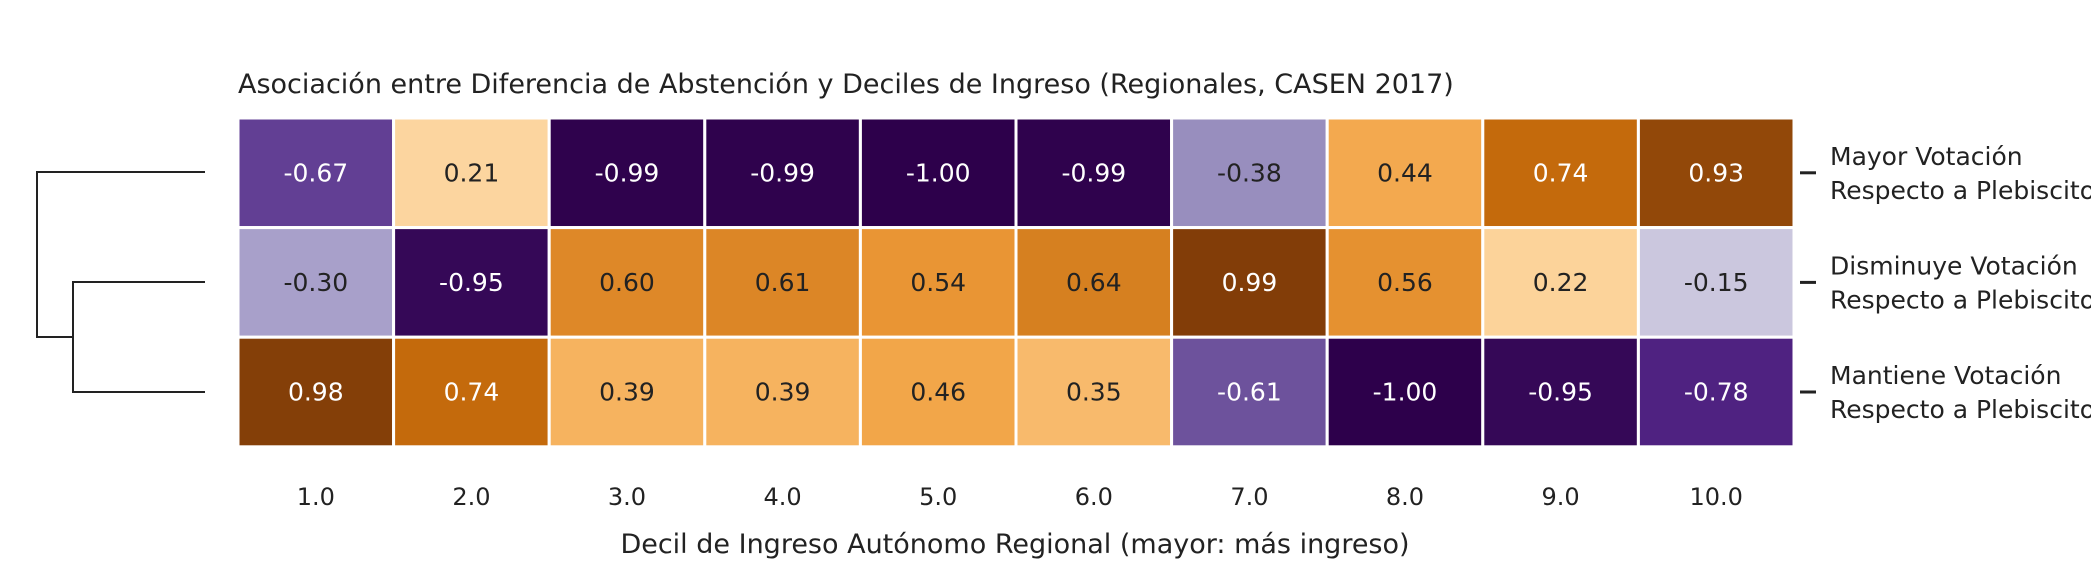 This screenshot has height=588, width=2091. Describe the element at coordinates (1249, 497) in the screenshot. I see `x-tick-label: 7.0` at that location.